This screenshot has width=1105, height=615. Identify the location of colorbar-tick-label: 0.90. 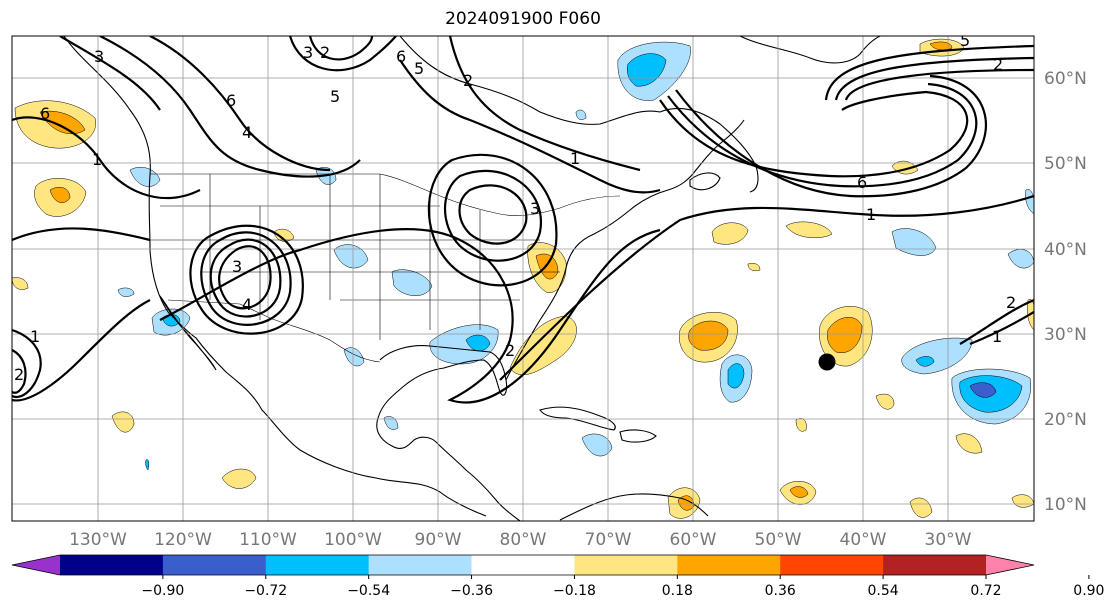
(1088, 591).